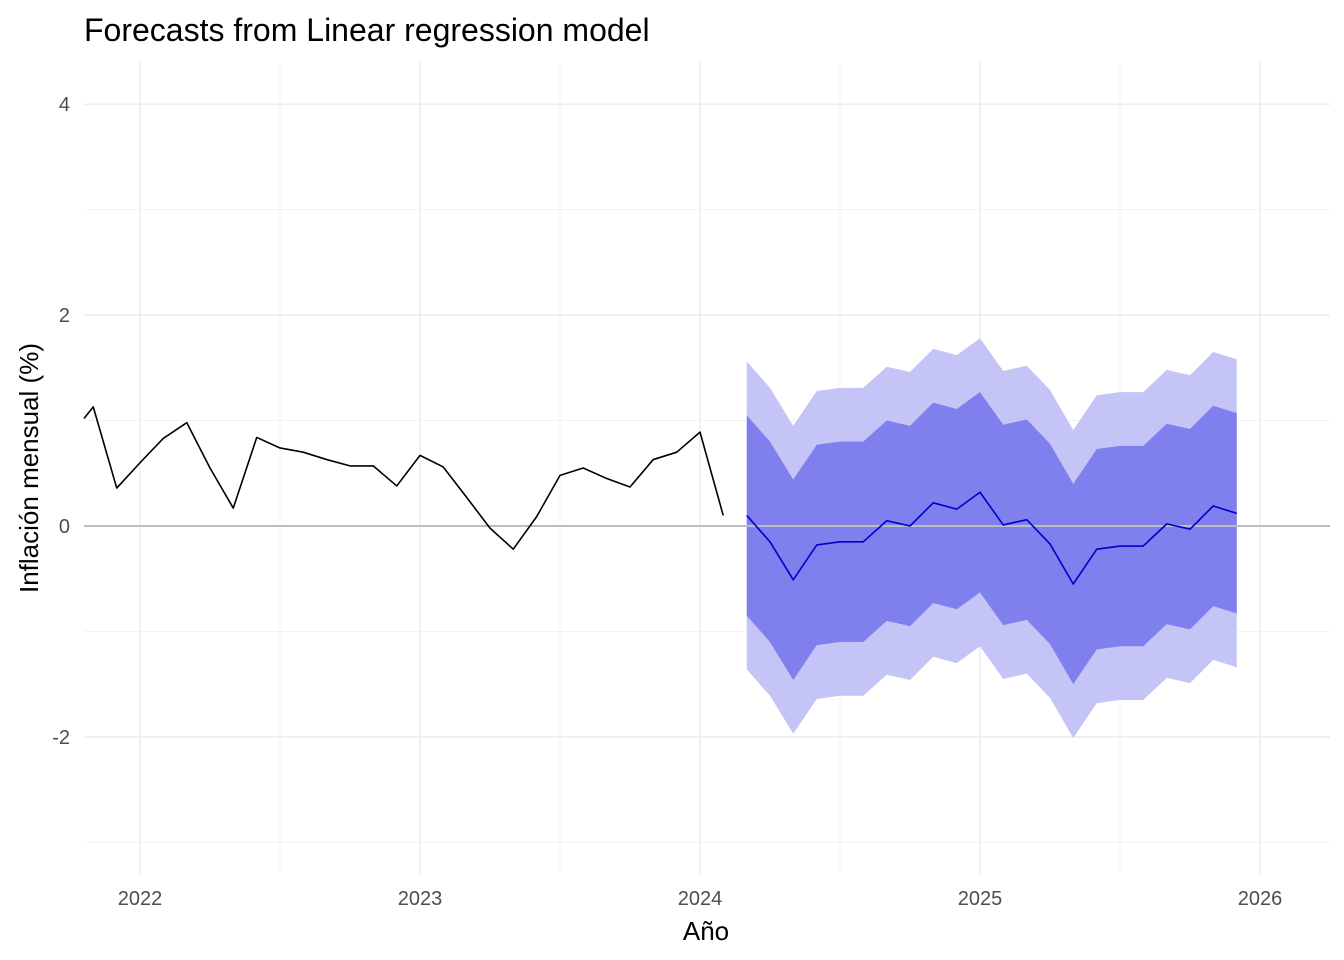 This screenshot has height=960, width=1344. What do you see at coordinates (64, 105) in the screenshot?
I see `y-tick-label: 4` at bounding box center [64, 105].